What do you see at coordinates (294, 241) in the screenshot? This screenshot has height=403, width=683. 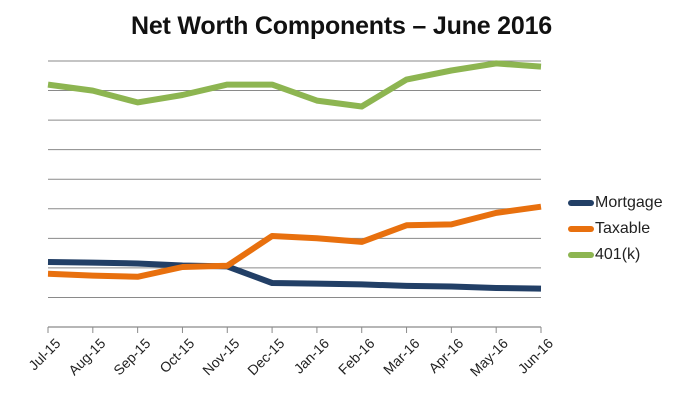 I see `series-line-taxable` at bounding box center [294, 241].